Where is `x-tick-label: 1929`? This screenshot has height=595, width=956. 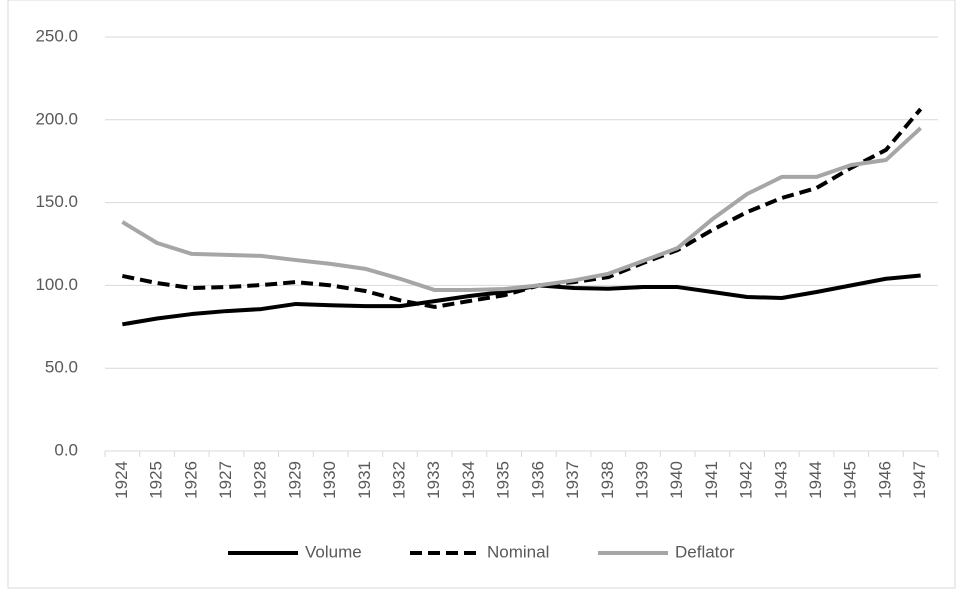
x-tick-label: 1929 is located at coordinates (294, 480).